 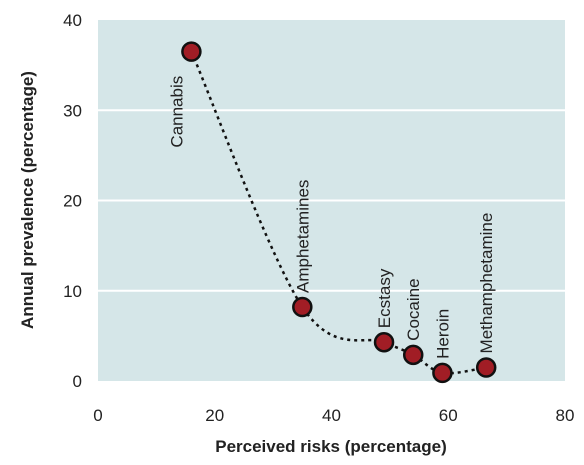 I want to click on x-tick-label: 0, so click(x=97, y=415).